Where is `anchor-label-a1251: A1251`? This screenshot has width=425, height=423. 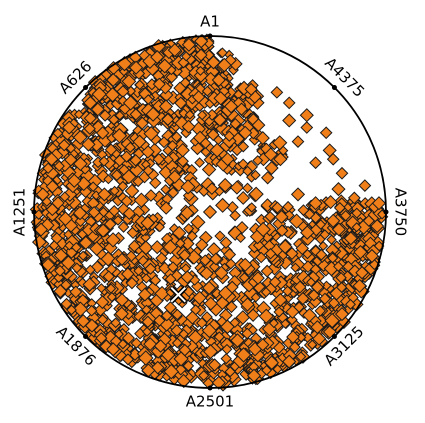
anchor-label-a1251: A1251 is located at coordinates (20, 212).